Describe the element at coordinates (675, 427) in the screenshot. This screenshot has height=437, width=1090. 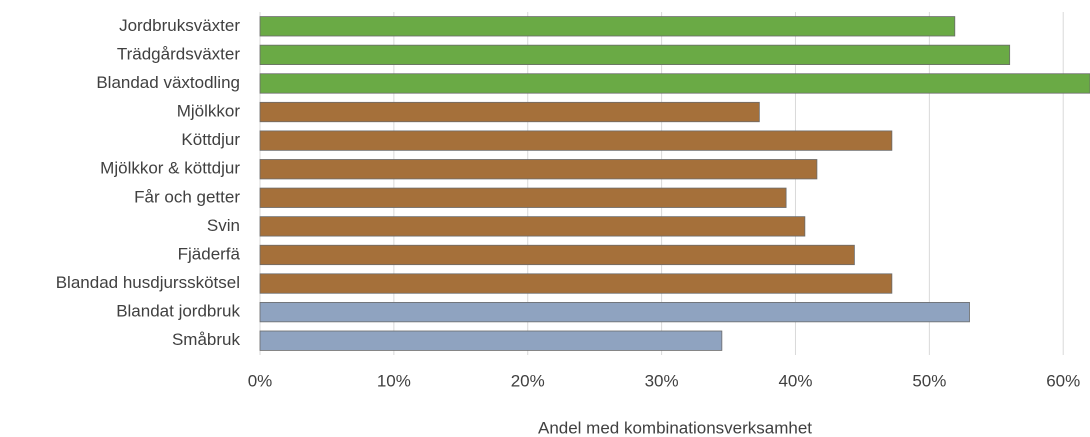
I see `x-axis-title: Andel med kombinationsverksamhet` at that location.